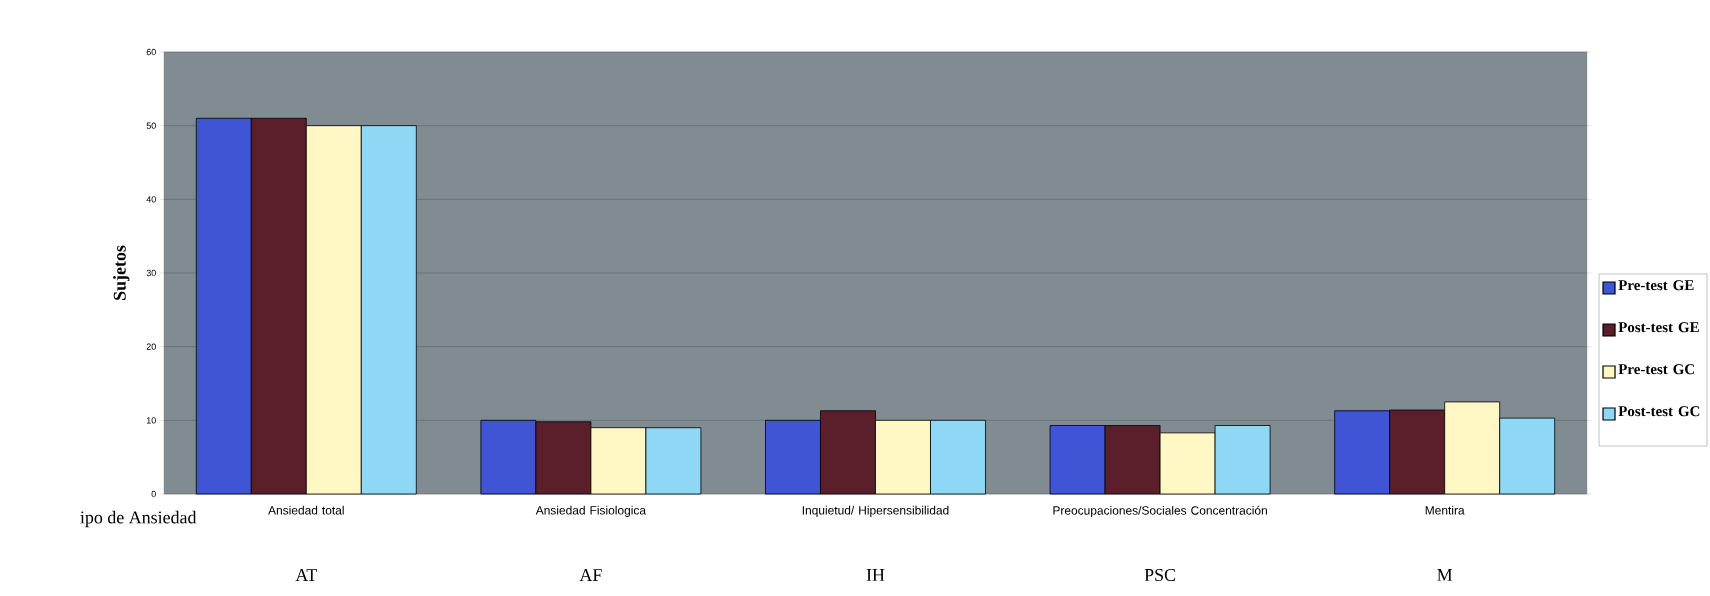 The image size is (1710, 596). Describe the element at coordinates (1445, 575) in the screenshot. I see `text: M` at that location.